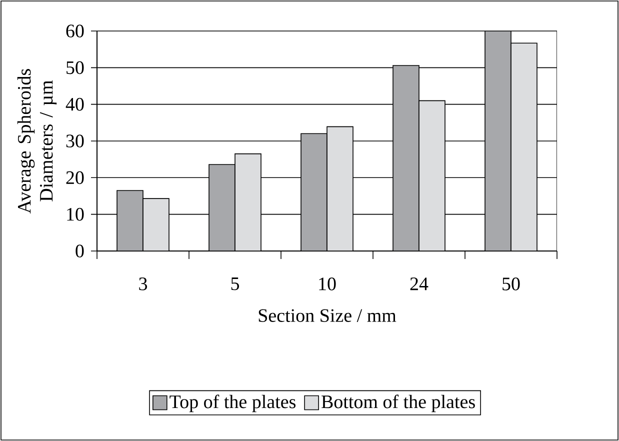 Image resolution: width=619 pixels, height=441 pixels. I want to click on legend-label: Bottom of the plates, so click(398, 403).